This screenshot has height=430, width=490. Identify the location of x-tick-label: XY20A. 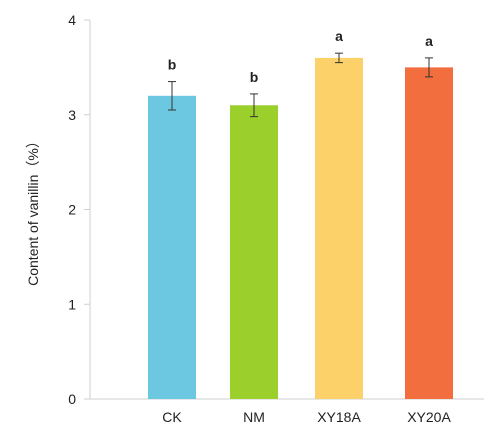
(429, 417).